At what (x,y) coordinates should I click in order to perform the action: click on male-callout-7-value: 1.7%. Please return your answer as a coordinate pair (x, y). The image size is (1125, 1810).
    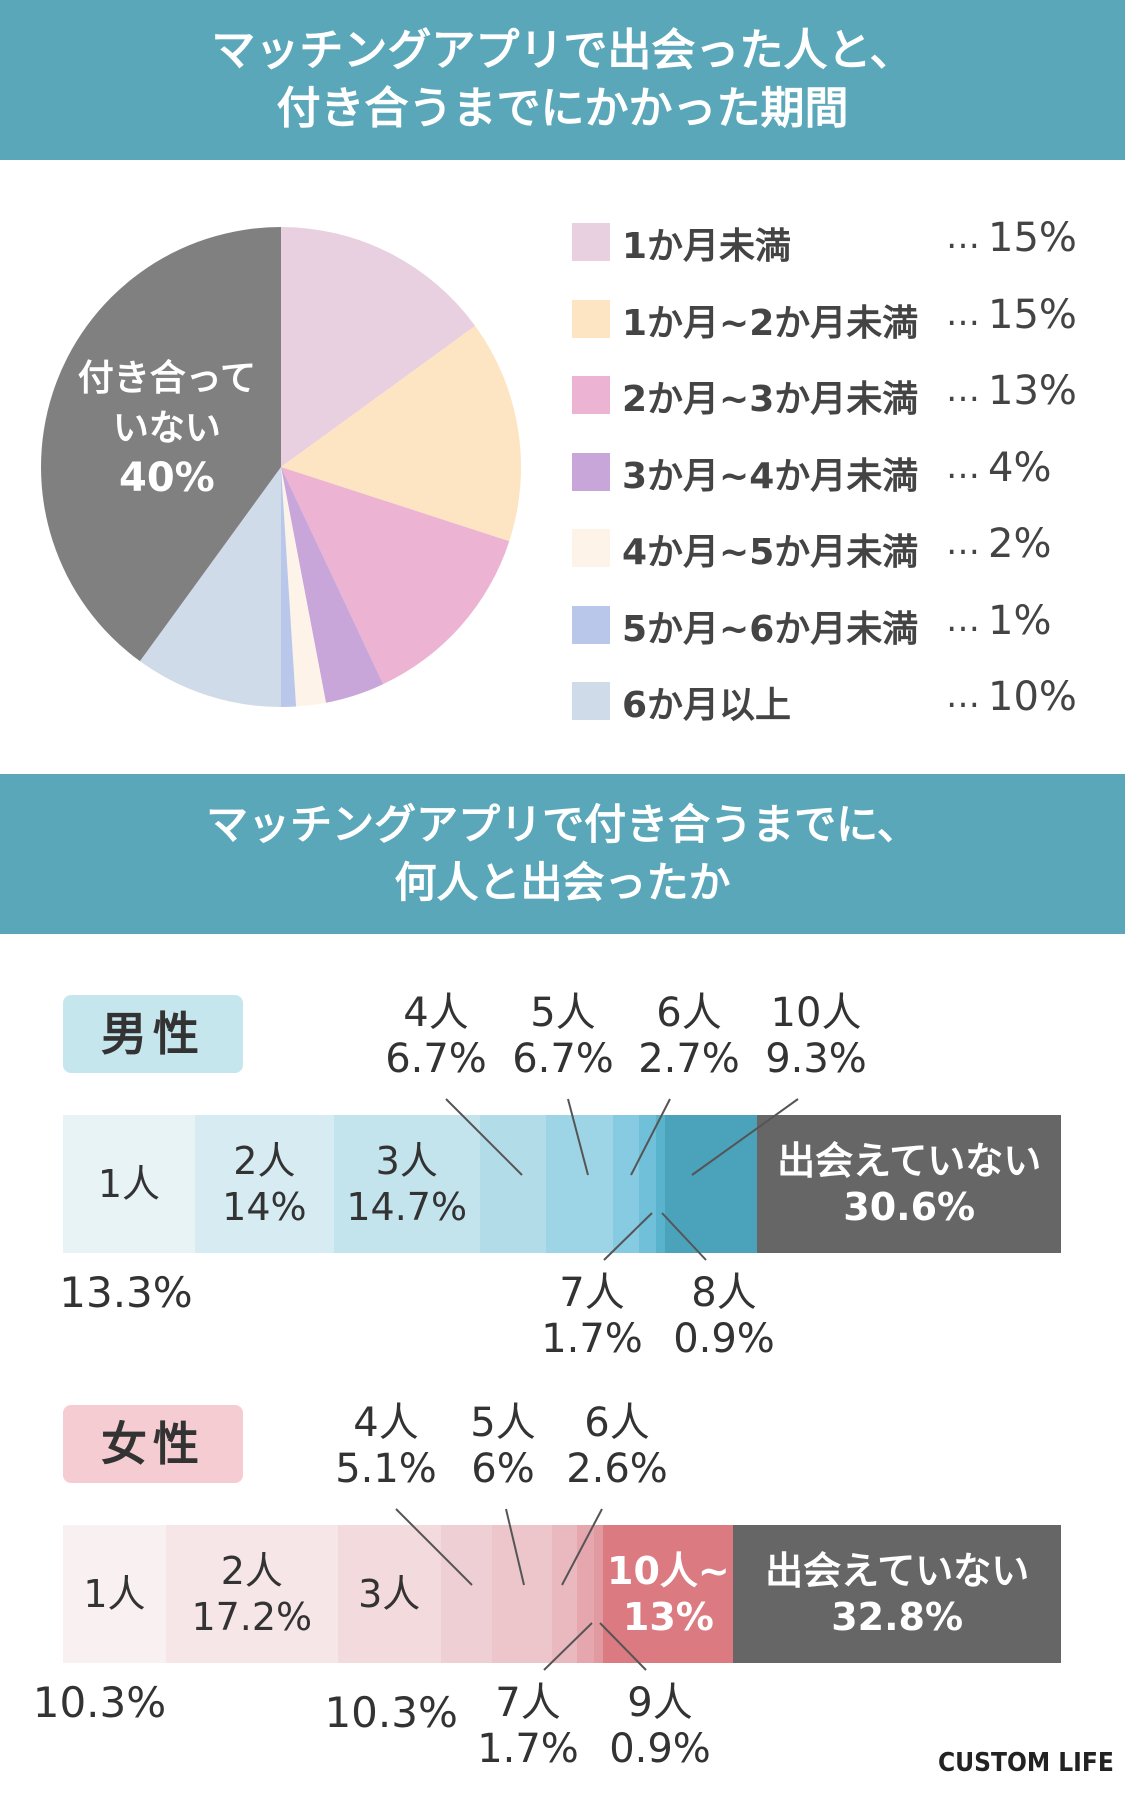
    Looking at the image, I should click on (592, 1339).